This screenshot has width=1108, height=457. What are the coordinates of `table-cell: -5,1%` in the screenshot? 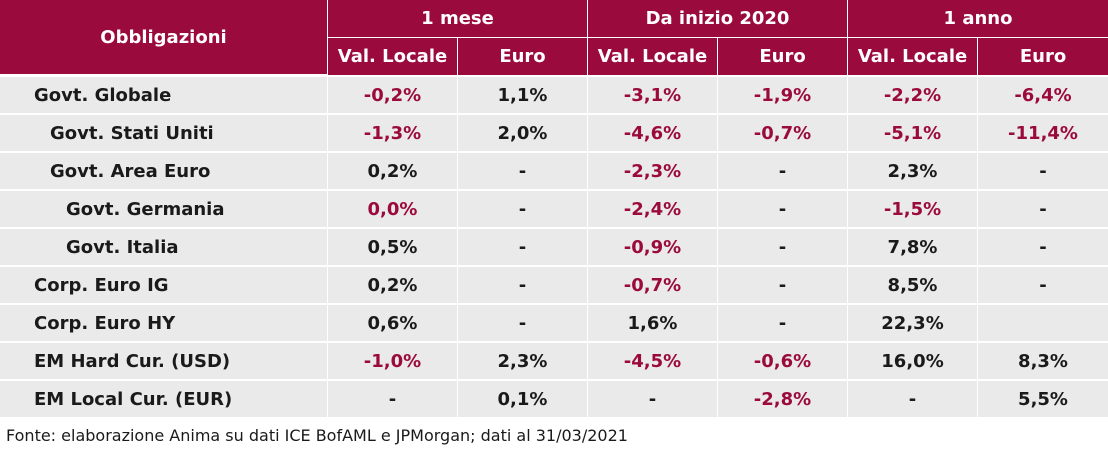 It's located at (912, 132).